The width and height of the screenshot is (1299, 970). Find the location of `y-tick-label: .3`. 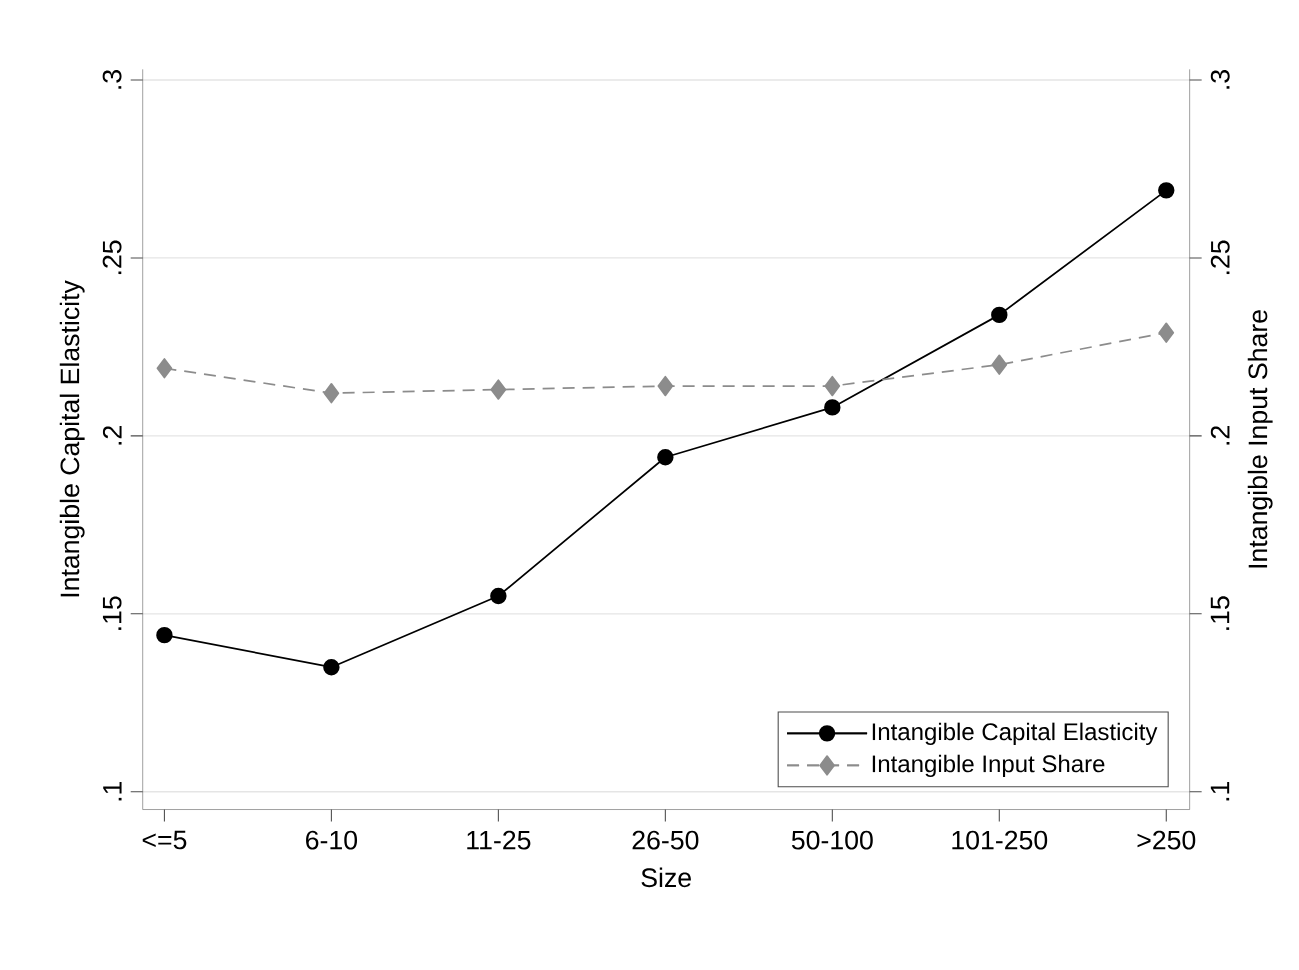

y-tick-label: .3 is located at coordinates (112, 79).